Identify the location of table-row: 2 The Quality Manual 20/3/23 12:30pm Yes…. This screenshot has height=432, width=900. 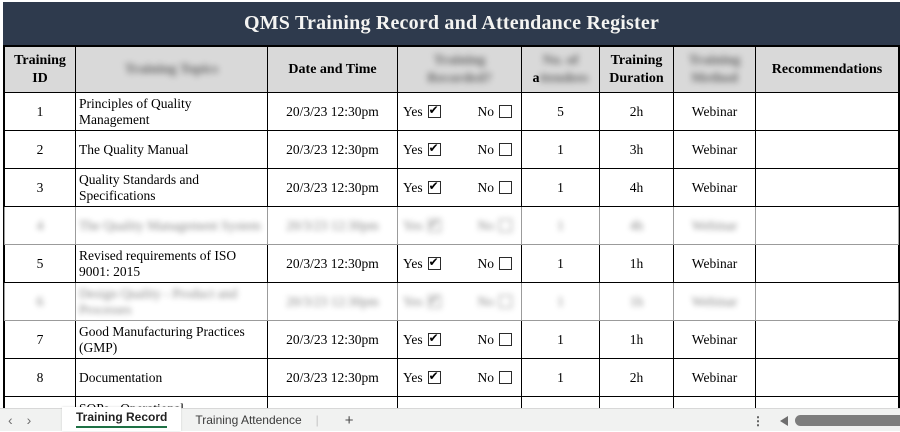
(451, 149).